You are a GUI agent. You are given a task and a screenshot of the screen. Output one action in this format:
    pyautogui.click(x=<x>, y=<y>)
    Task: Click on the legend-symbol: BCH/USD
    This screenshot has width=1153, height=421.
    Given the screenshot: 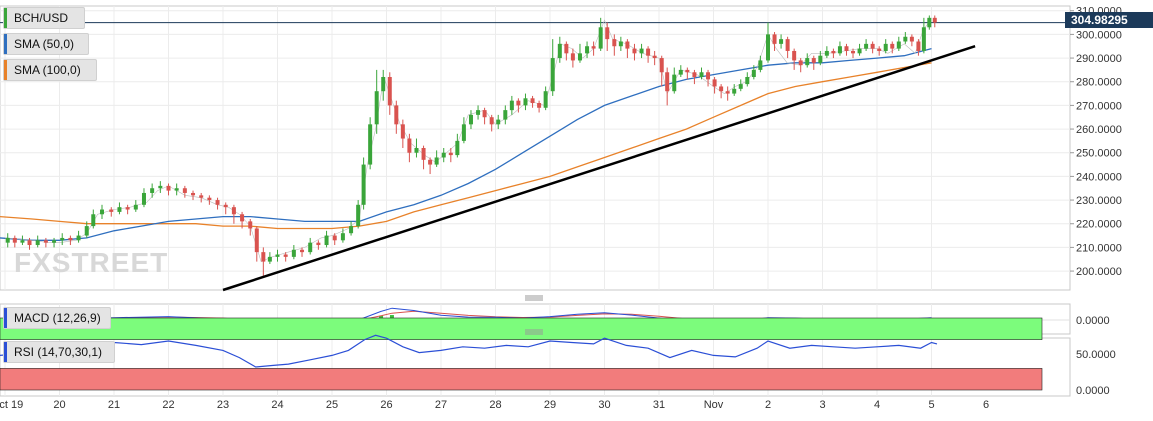 What is the action you would take?
    pyautogui.click(x=44, y=18)
    